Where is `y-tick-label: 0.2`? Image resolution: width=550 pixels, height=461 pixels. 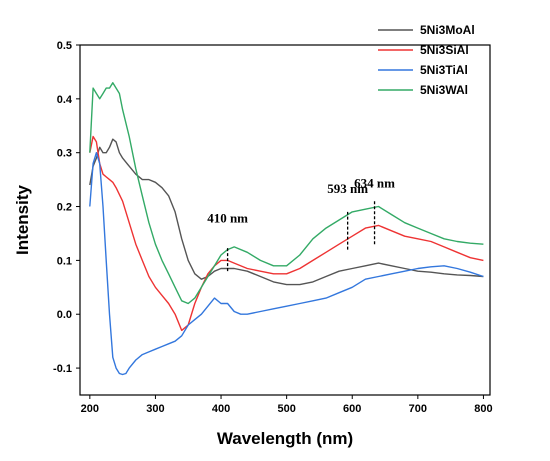
y-tick-label: 0.2 is located at coordinates (64, 208).